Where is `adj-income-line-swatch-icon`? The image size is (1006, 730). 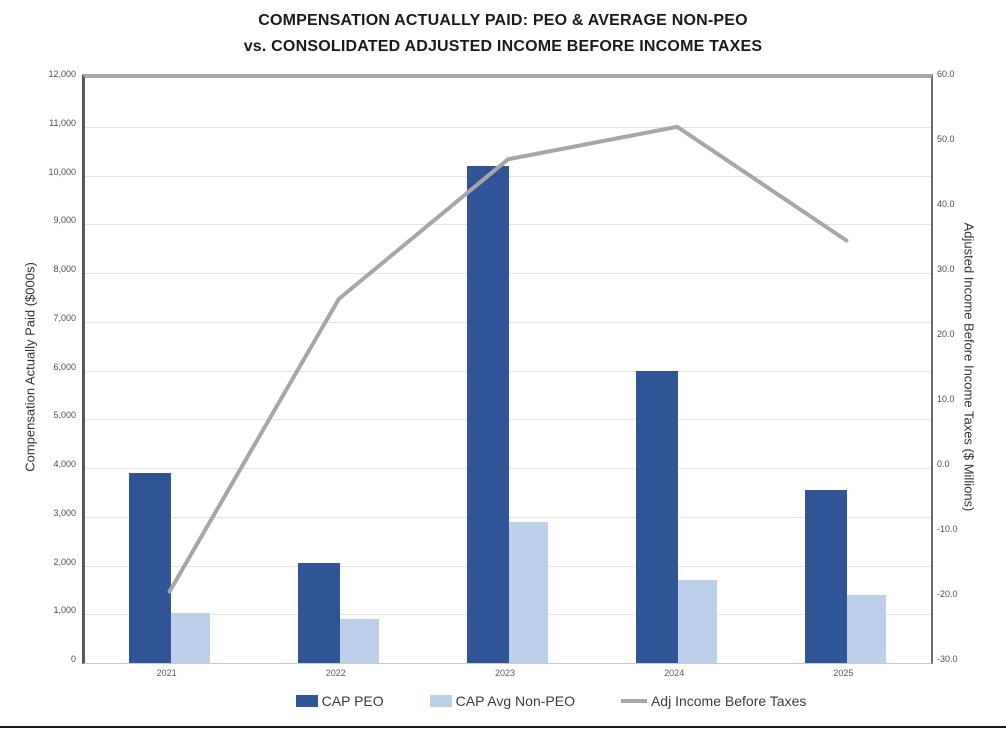 adj-income-line-swatch-icon is located at coordinates (633, 701).